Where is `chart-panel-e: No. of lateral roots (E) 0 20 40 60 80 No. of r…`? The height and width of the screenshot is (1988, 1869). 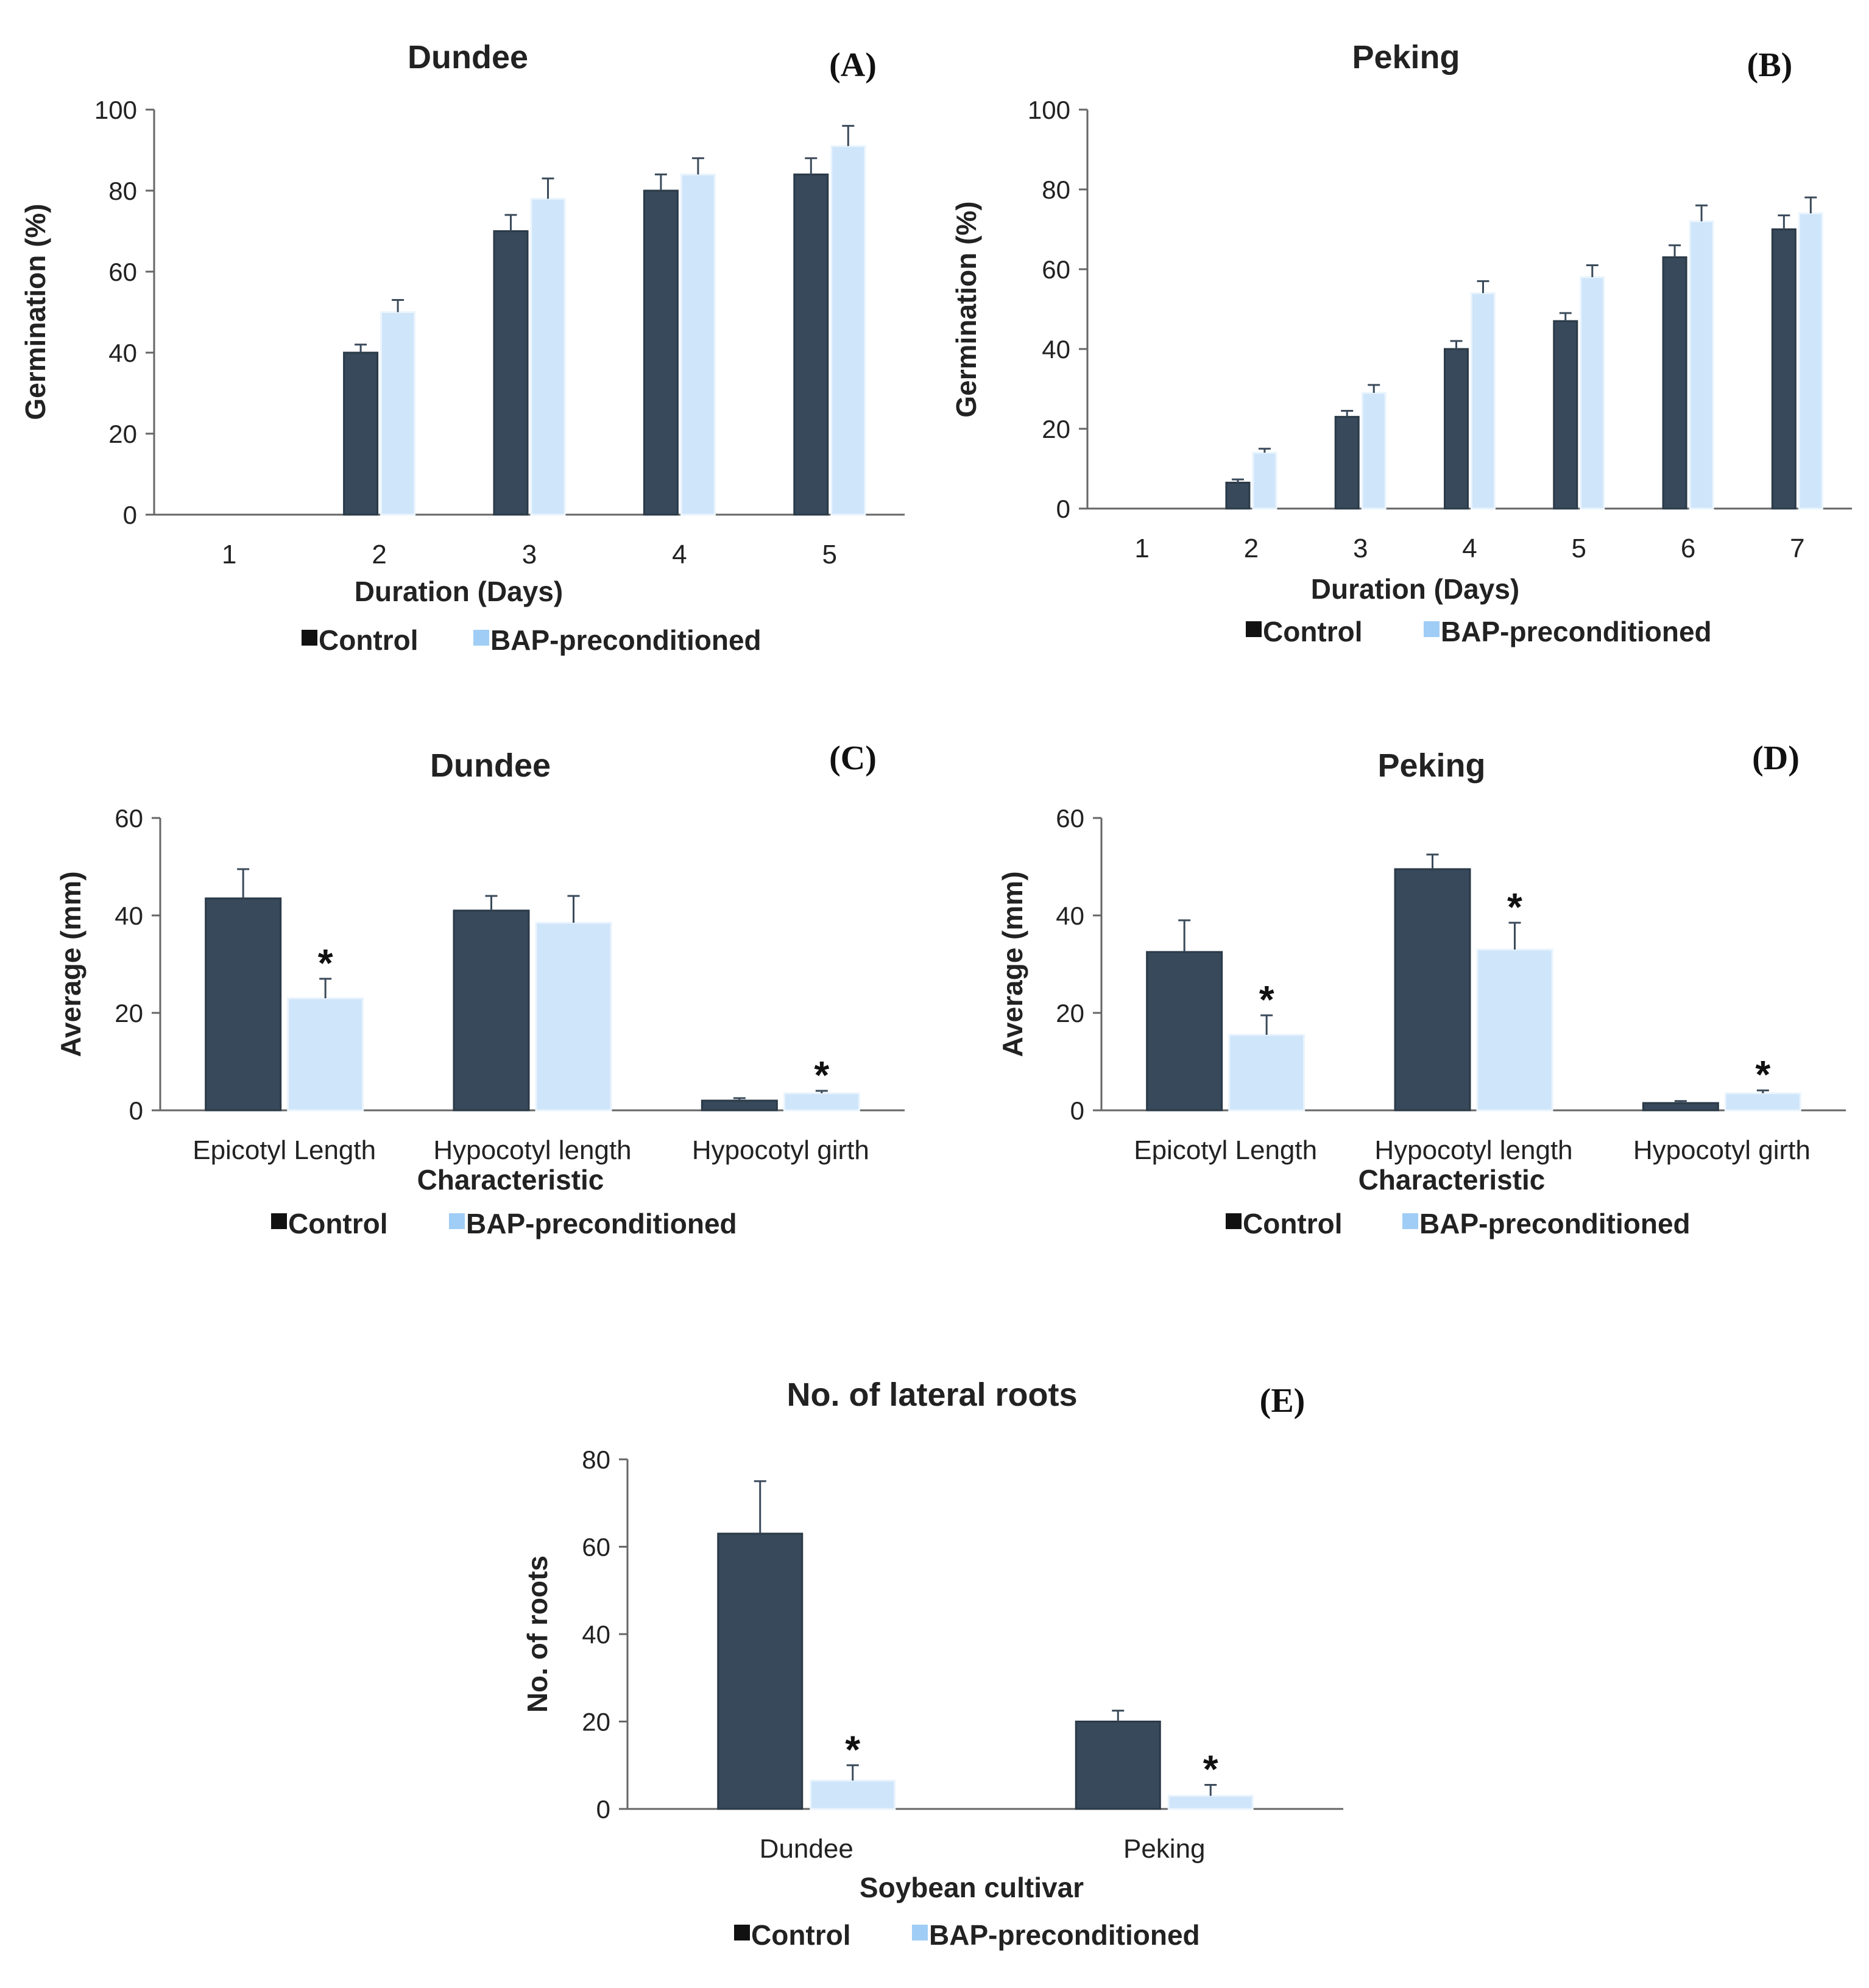
chart-panel-e: No. of lateral roots (E) 0 20 40 60 80 No. of r… is located at coordinates (932, 1663).